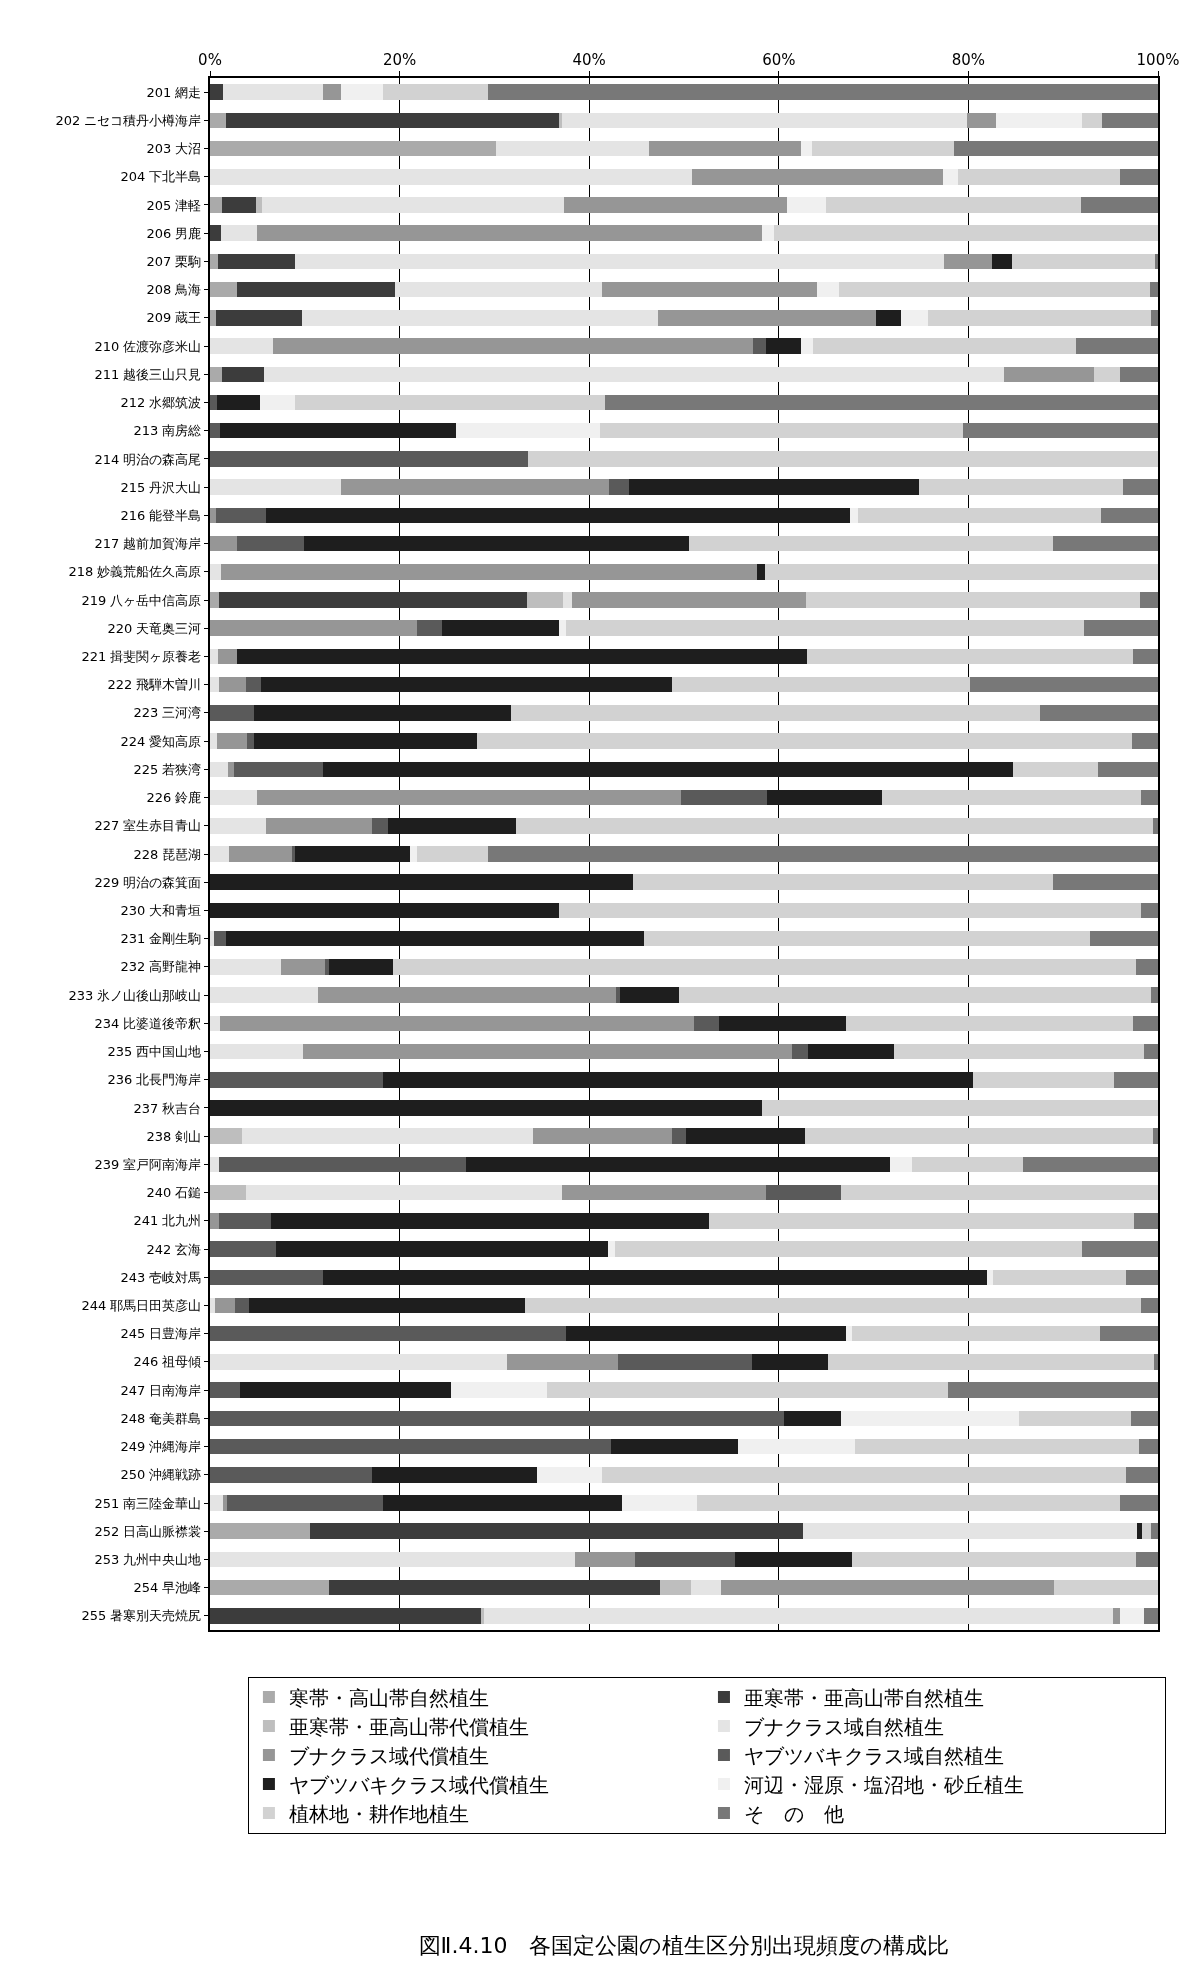 The image size is (1201, 1969). What do you see at coordinates (167, 431) in the screenshot?
I see `y-tick-label: 213 南房総` at bounding box center [167, 431].